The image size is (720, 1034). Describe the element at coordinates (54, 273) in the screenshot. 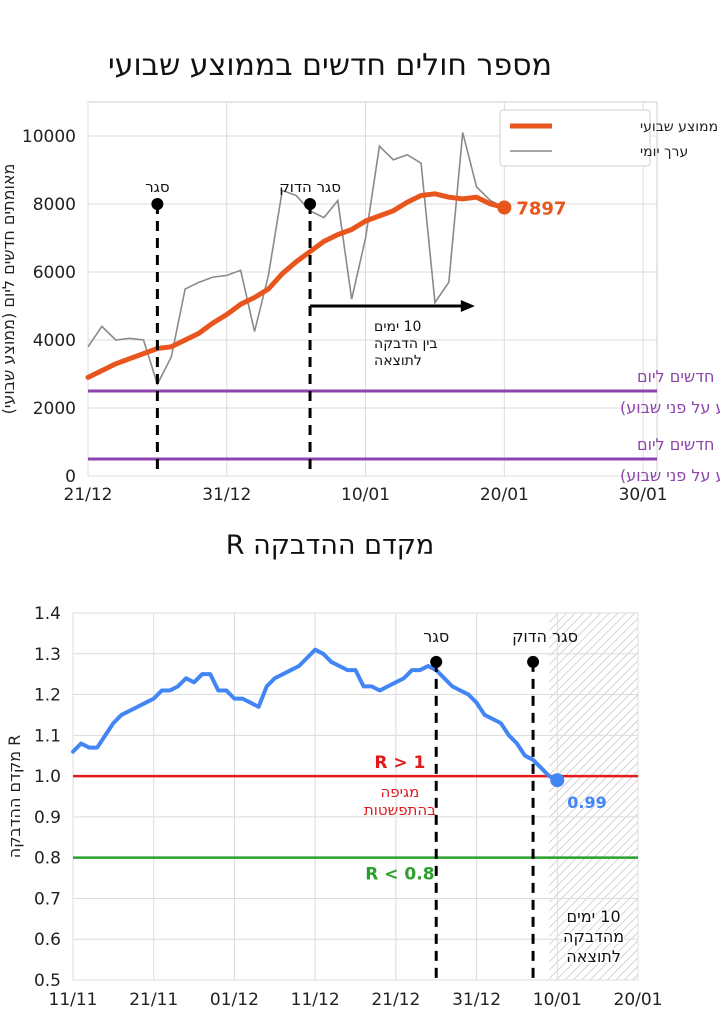

I see `y-tick-label: 6000` at that location.